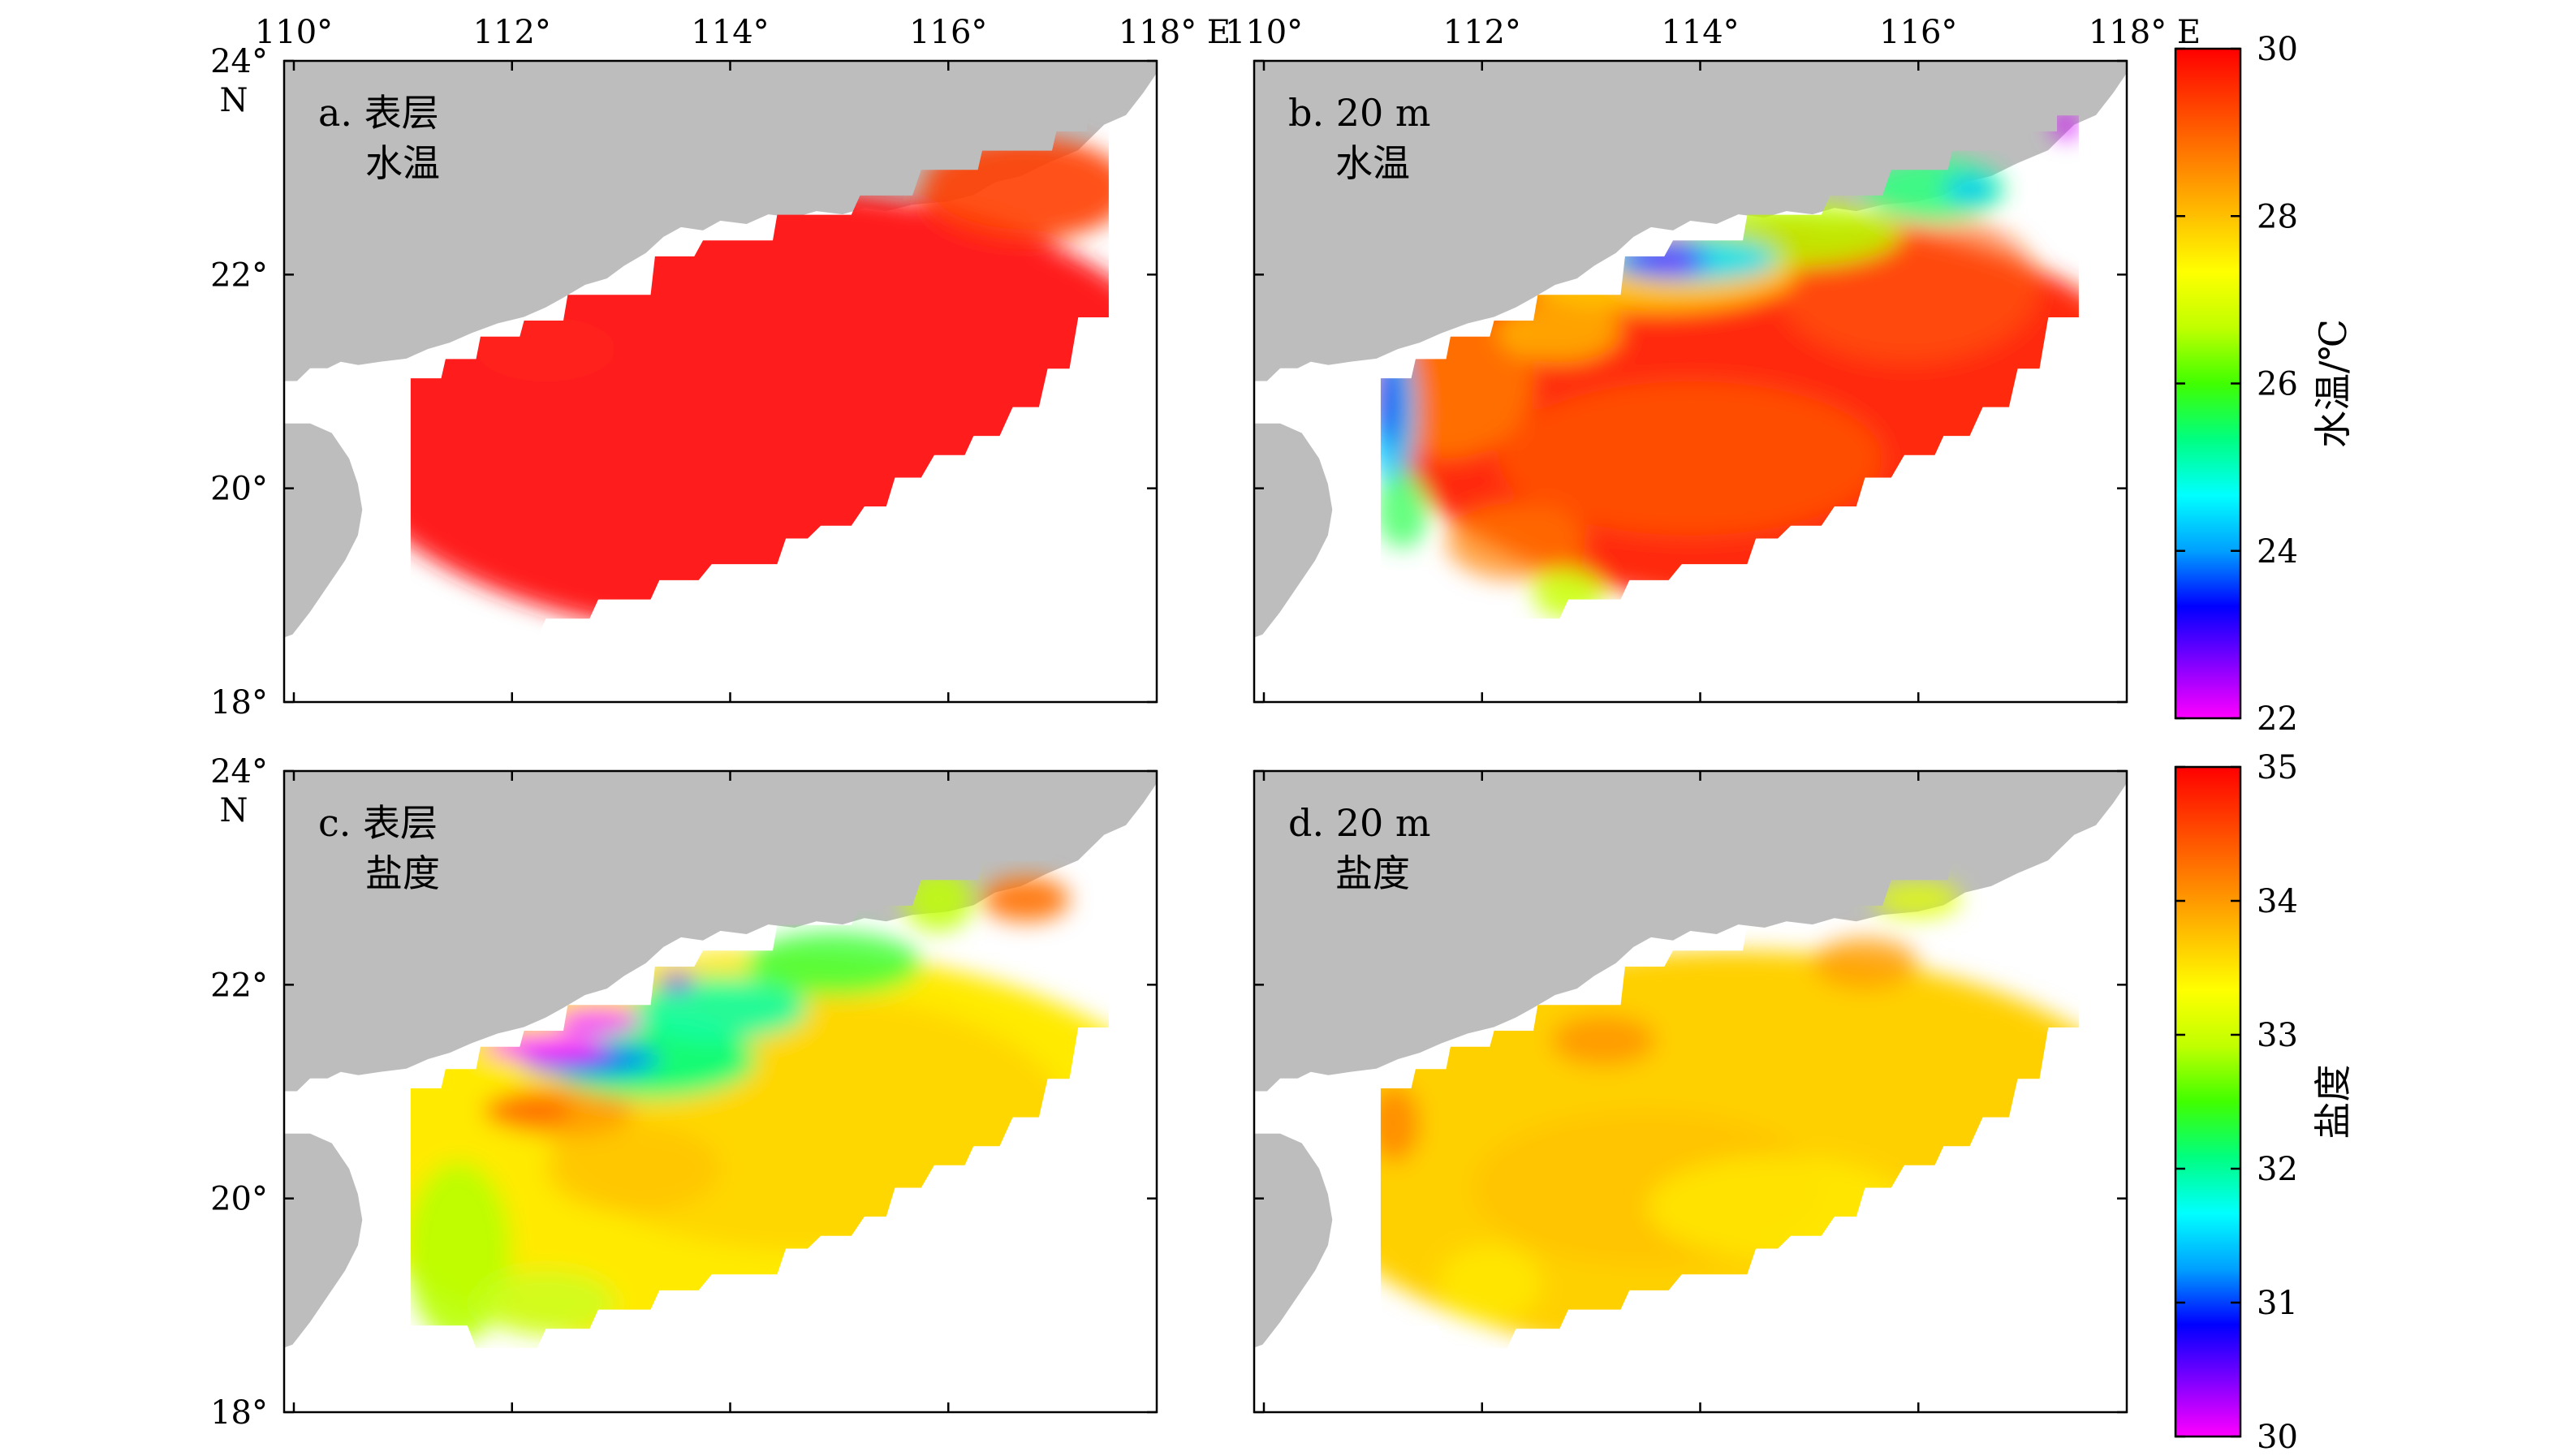 Image resolution: width=2557 pixels, height=1456 pixels. Describe the element at coordinates (2277, 1036) in the screenshot. I see `colorbar-tick-label: 33` at that location.